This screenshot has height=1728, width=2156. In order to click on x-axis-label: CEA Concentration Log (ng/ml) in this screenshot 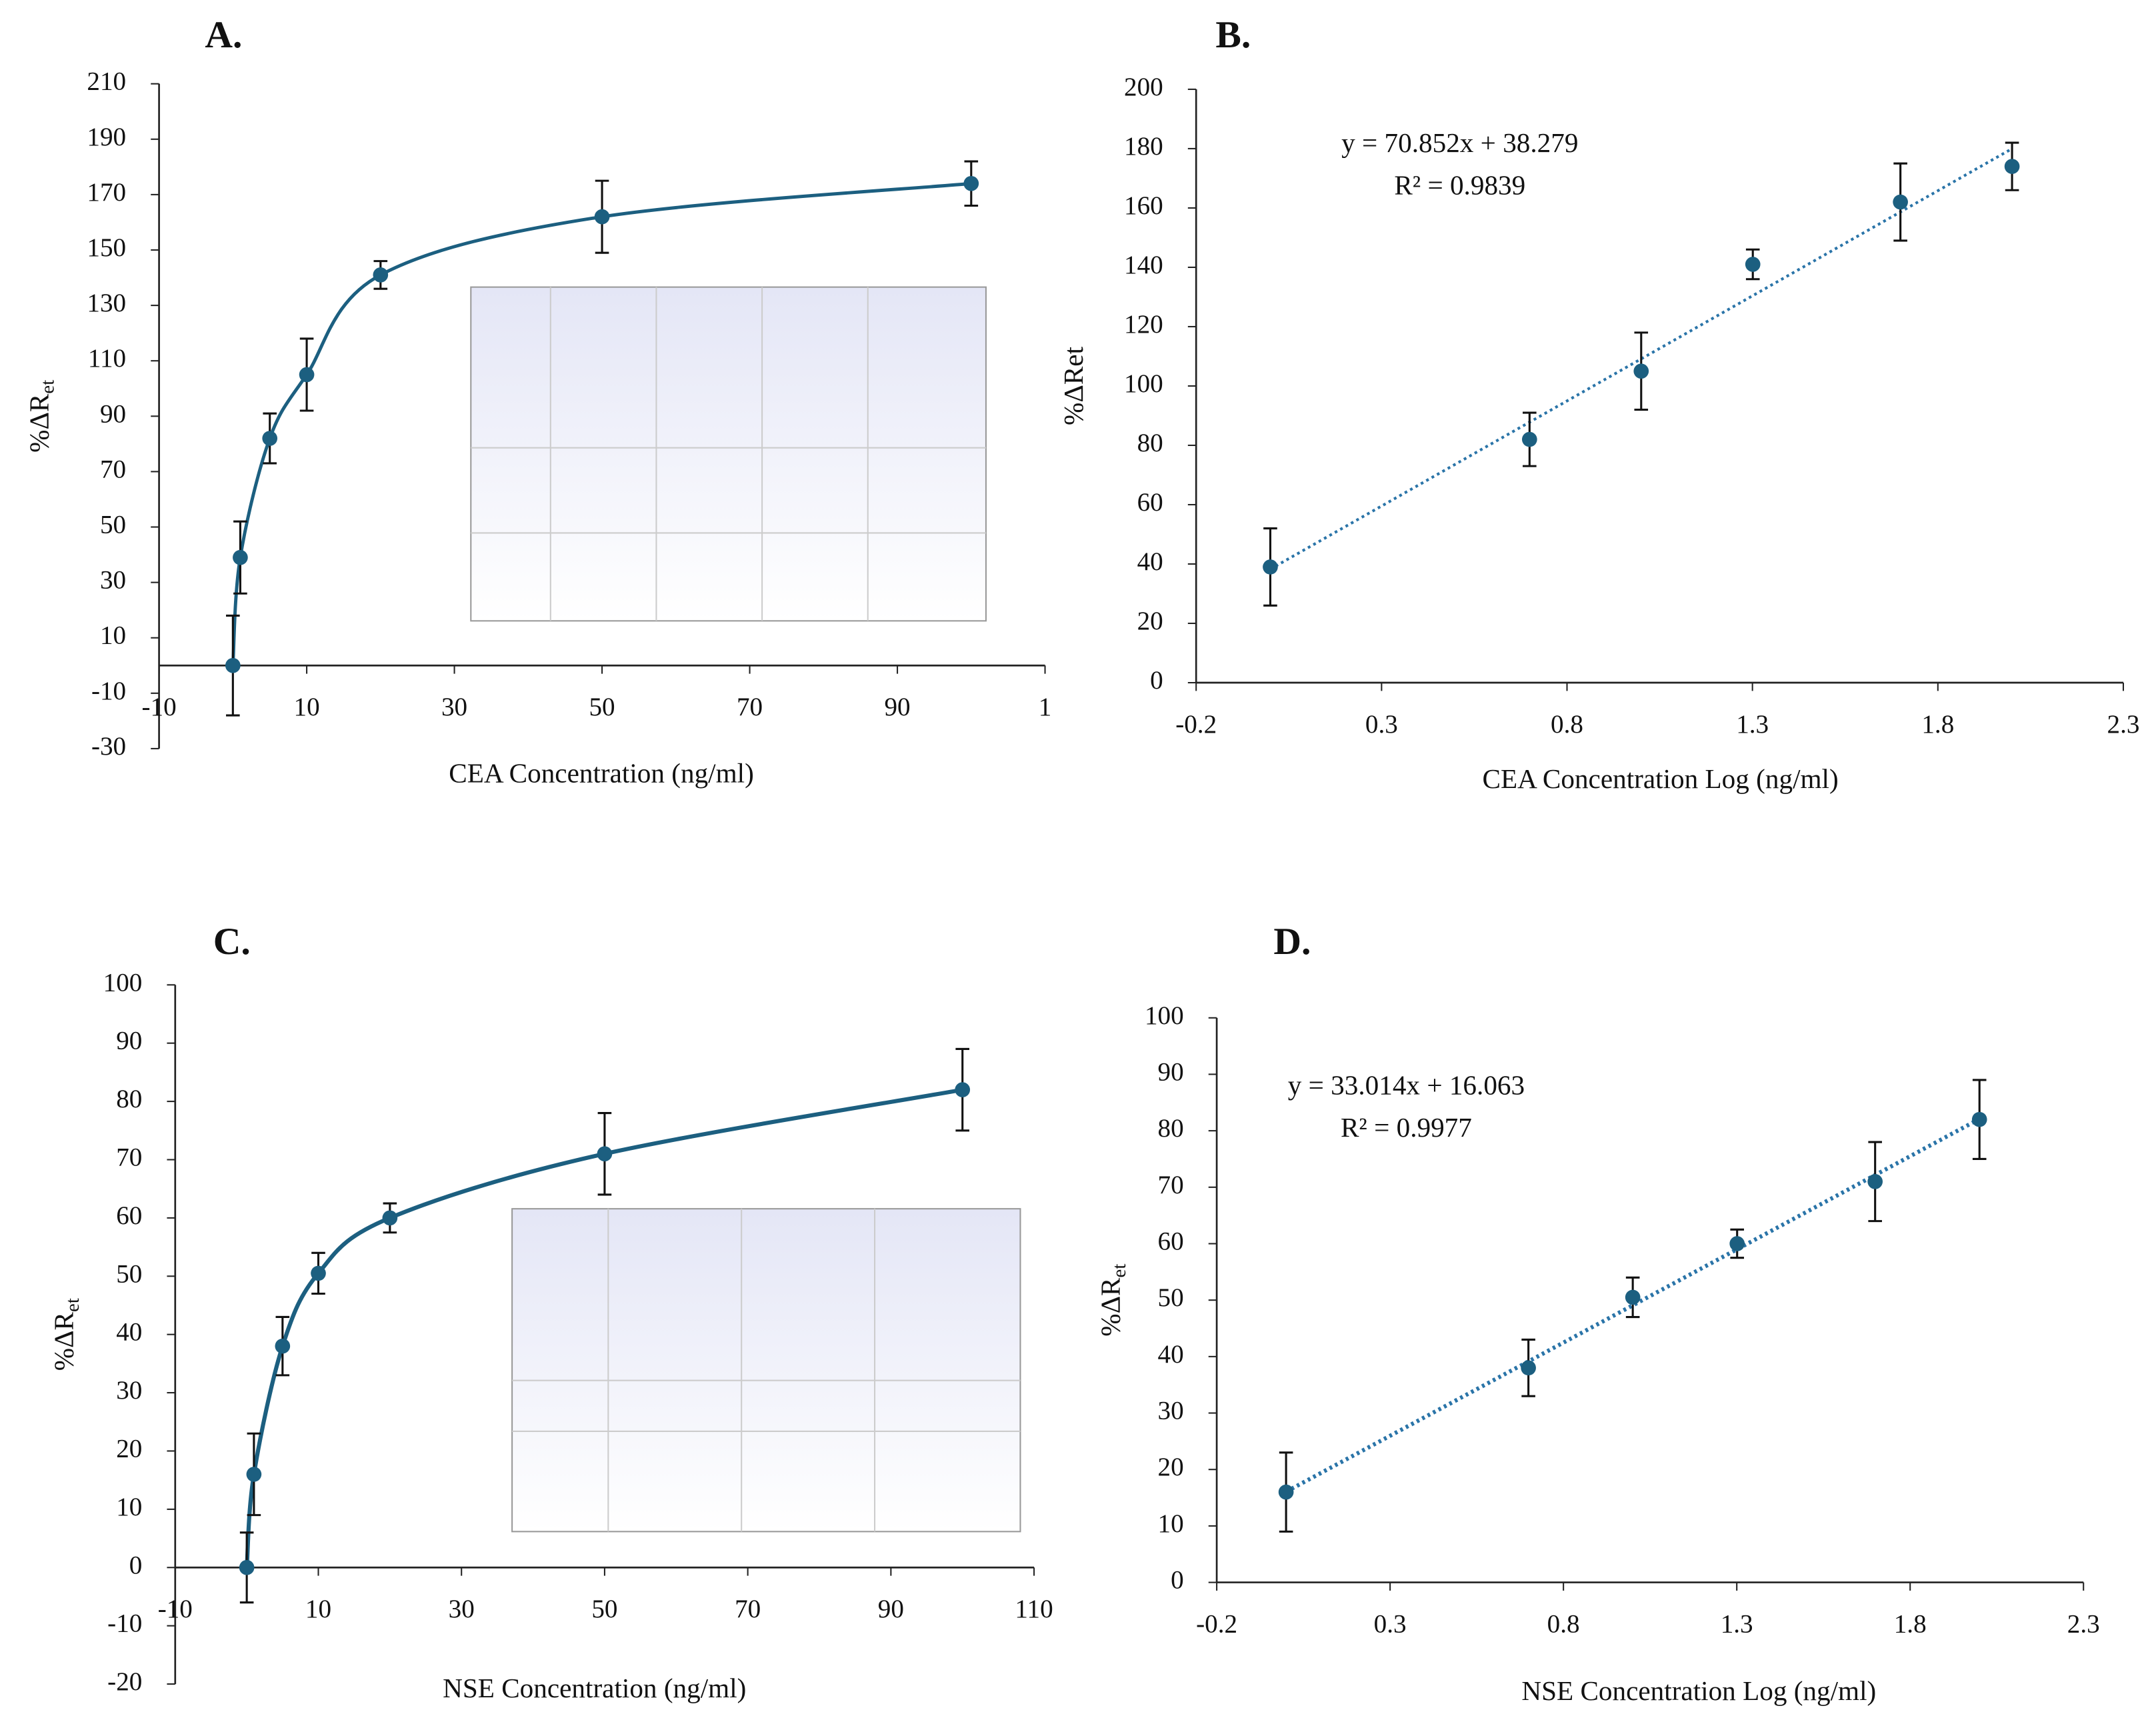, I will do `click(1661, 779)`.